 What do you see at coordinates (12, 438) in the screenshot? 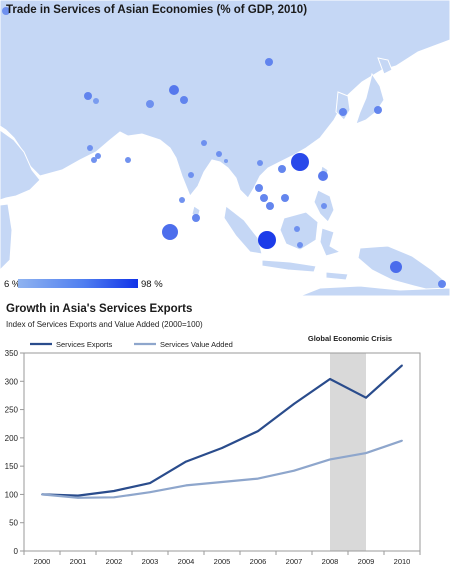
I see `y-tick-label: 200` at bounding box center [12, 438].